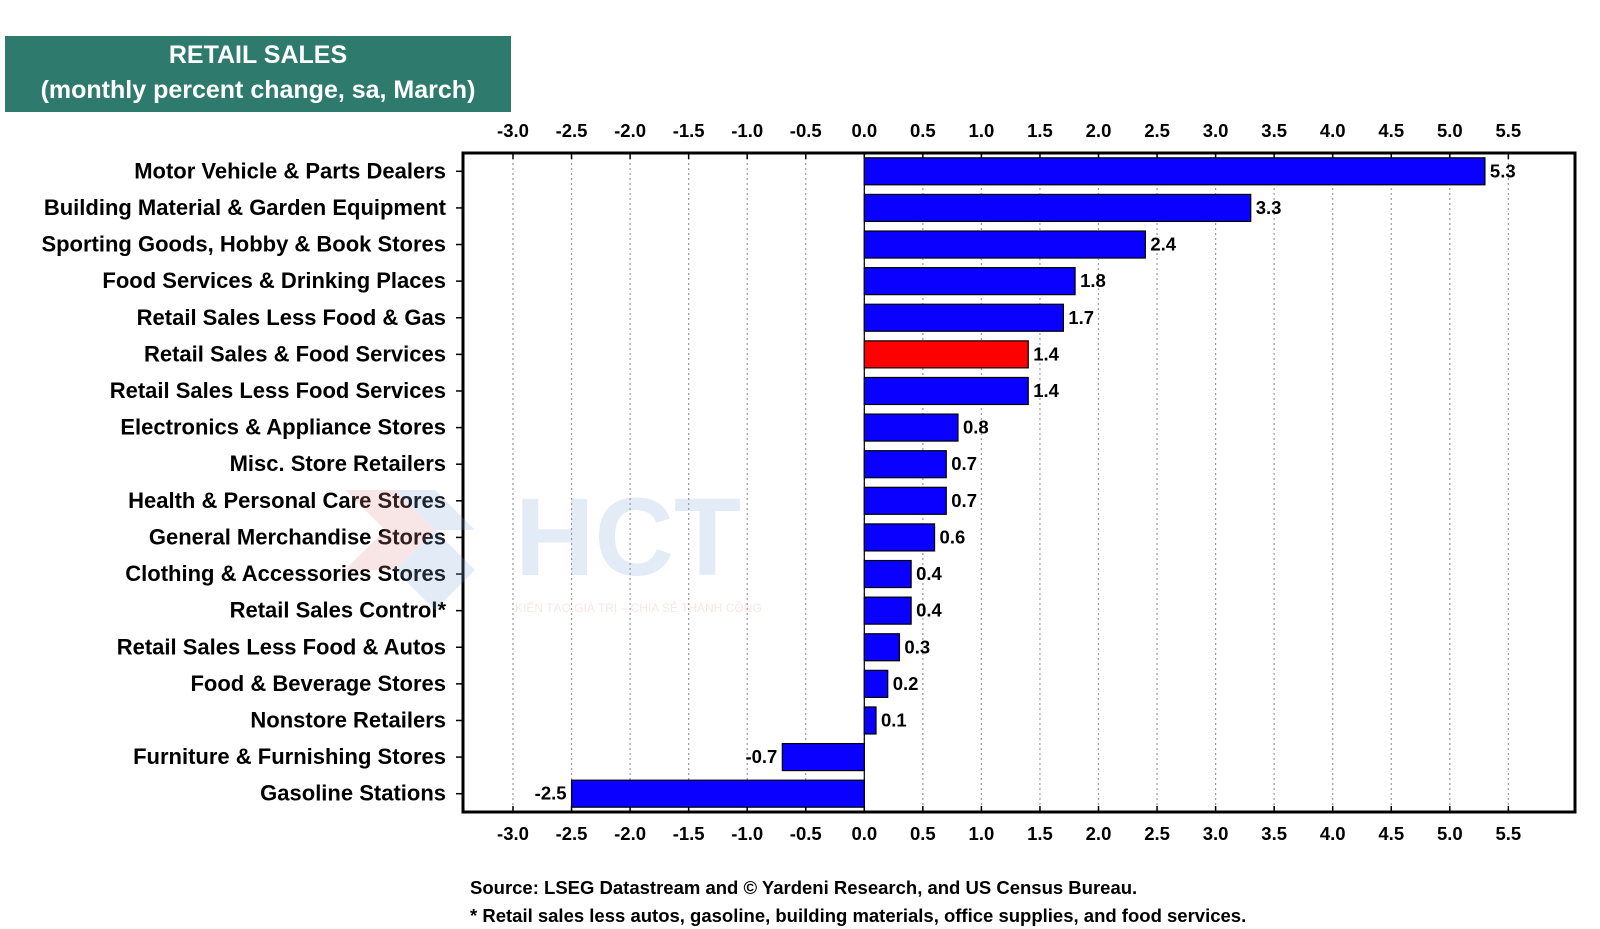 The height and width of the screenshot is (929, 1600). Describe the element at coordinates (1216, 130) in the screenshot. I see `x-tick-label-top: 3.0` at that location.